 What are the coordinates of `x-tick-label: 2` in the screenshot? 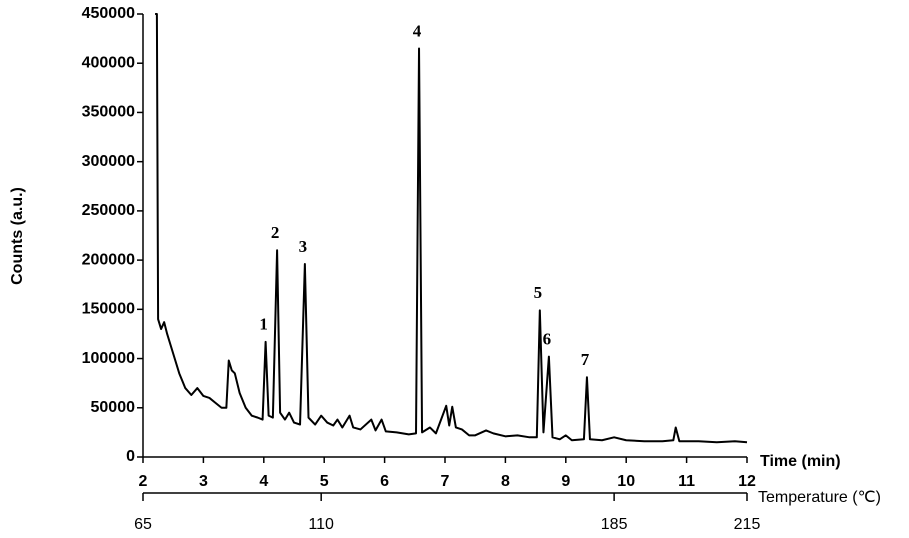 It's located at (143, 481).